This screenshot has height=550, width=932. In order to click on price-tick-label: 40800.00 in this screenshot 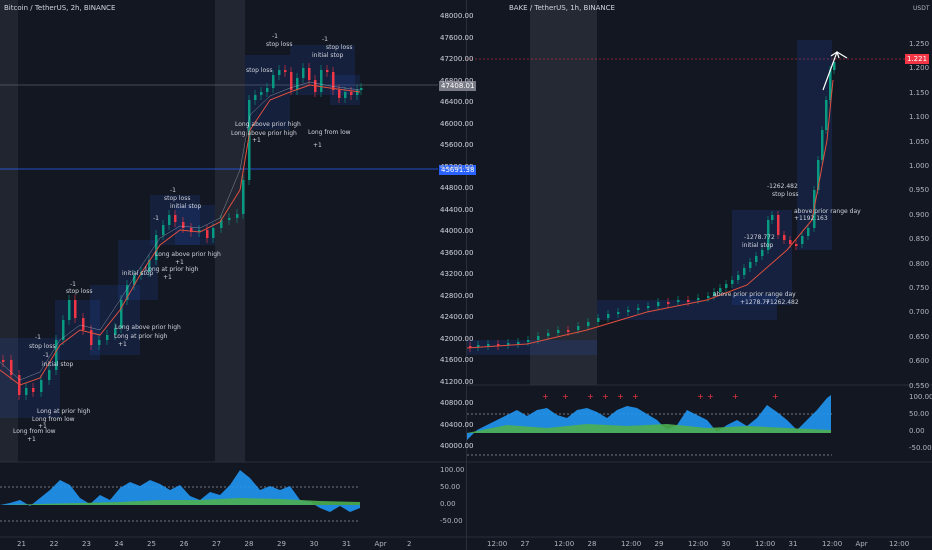, I will do `click(457, 403)`.